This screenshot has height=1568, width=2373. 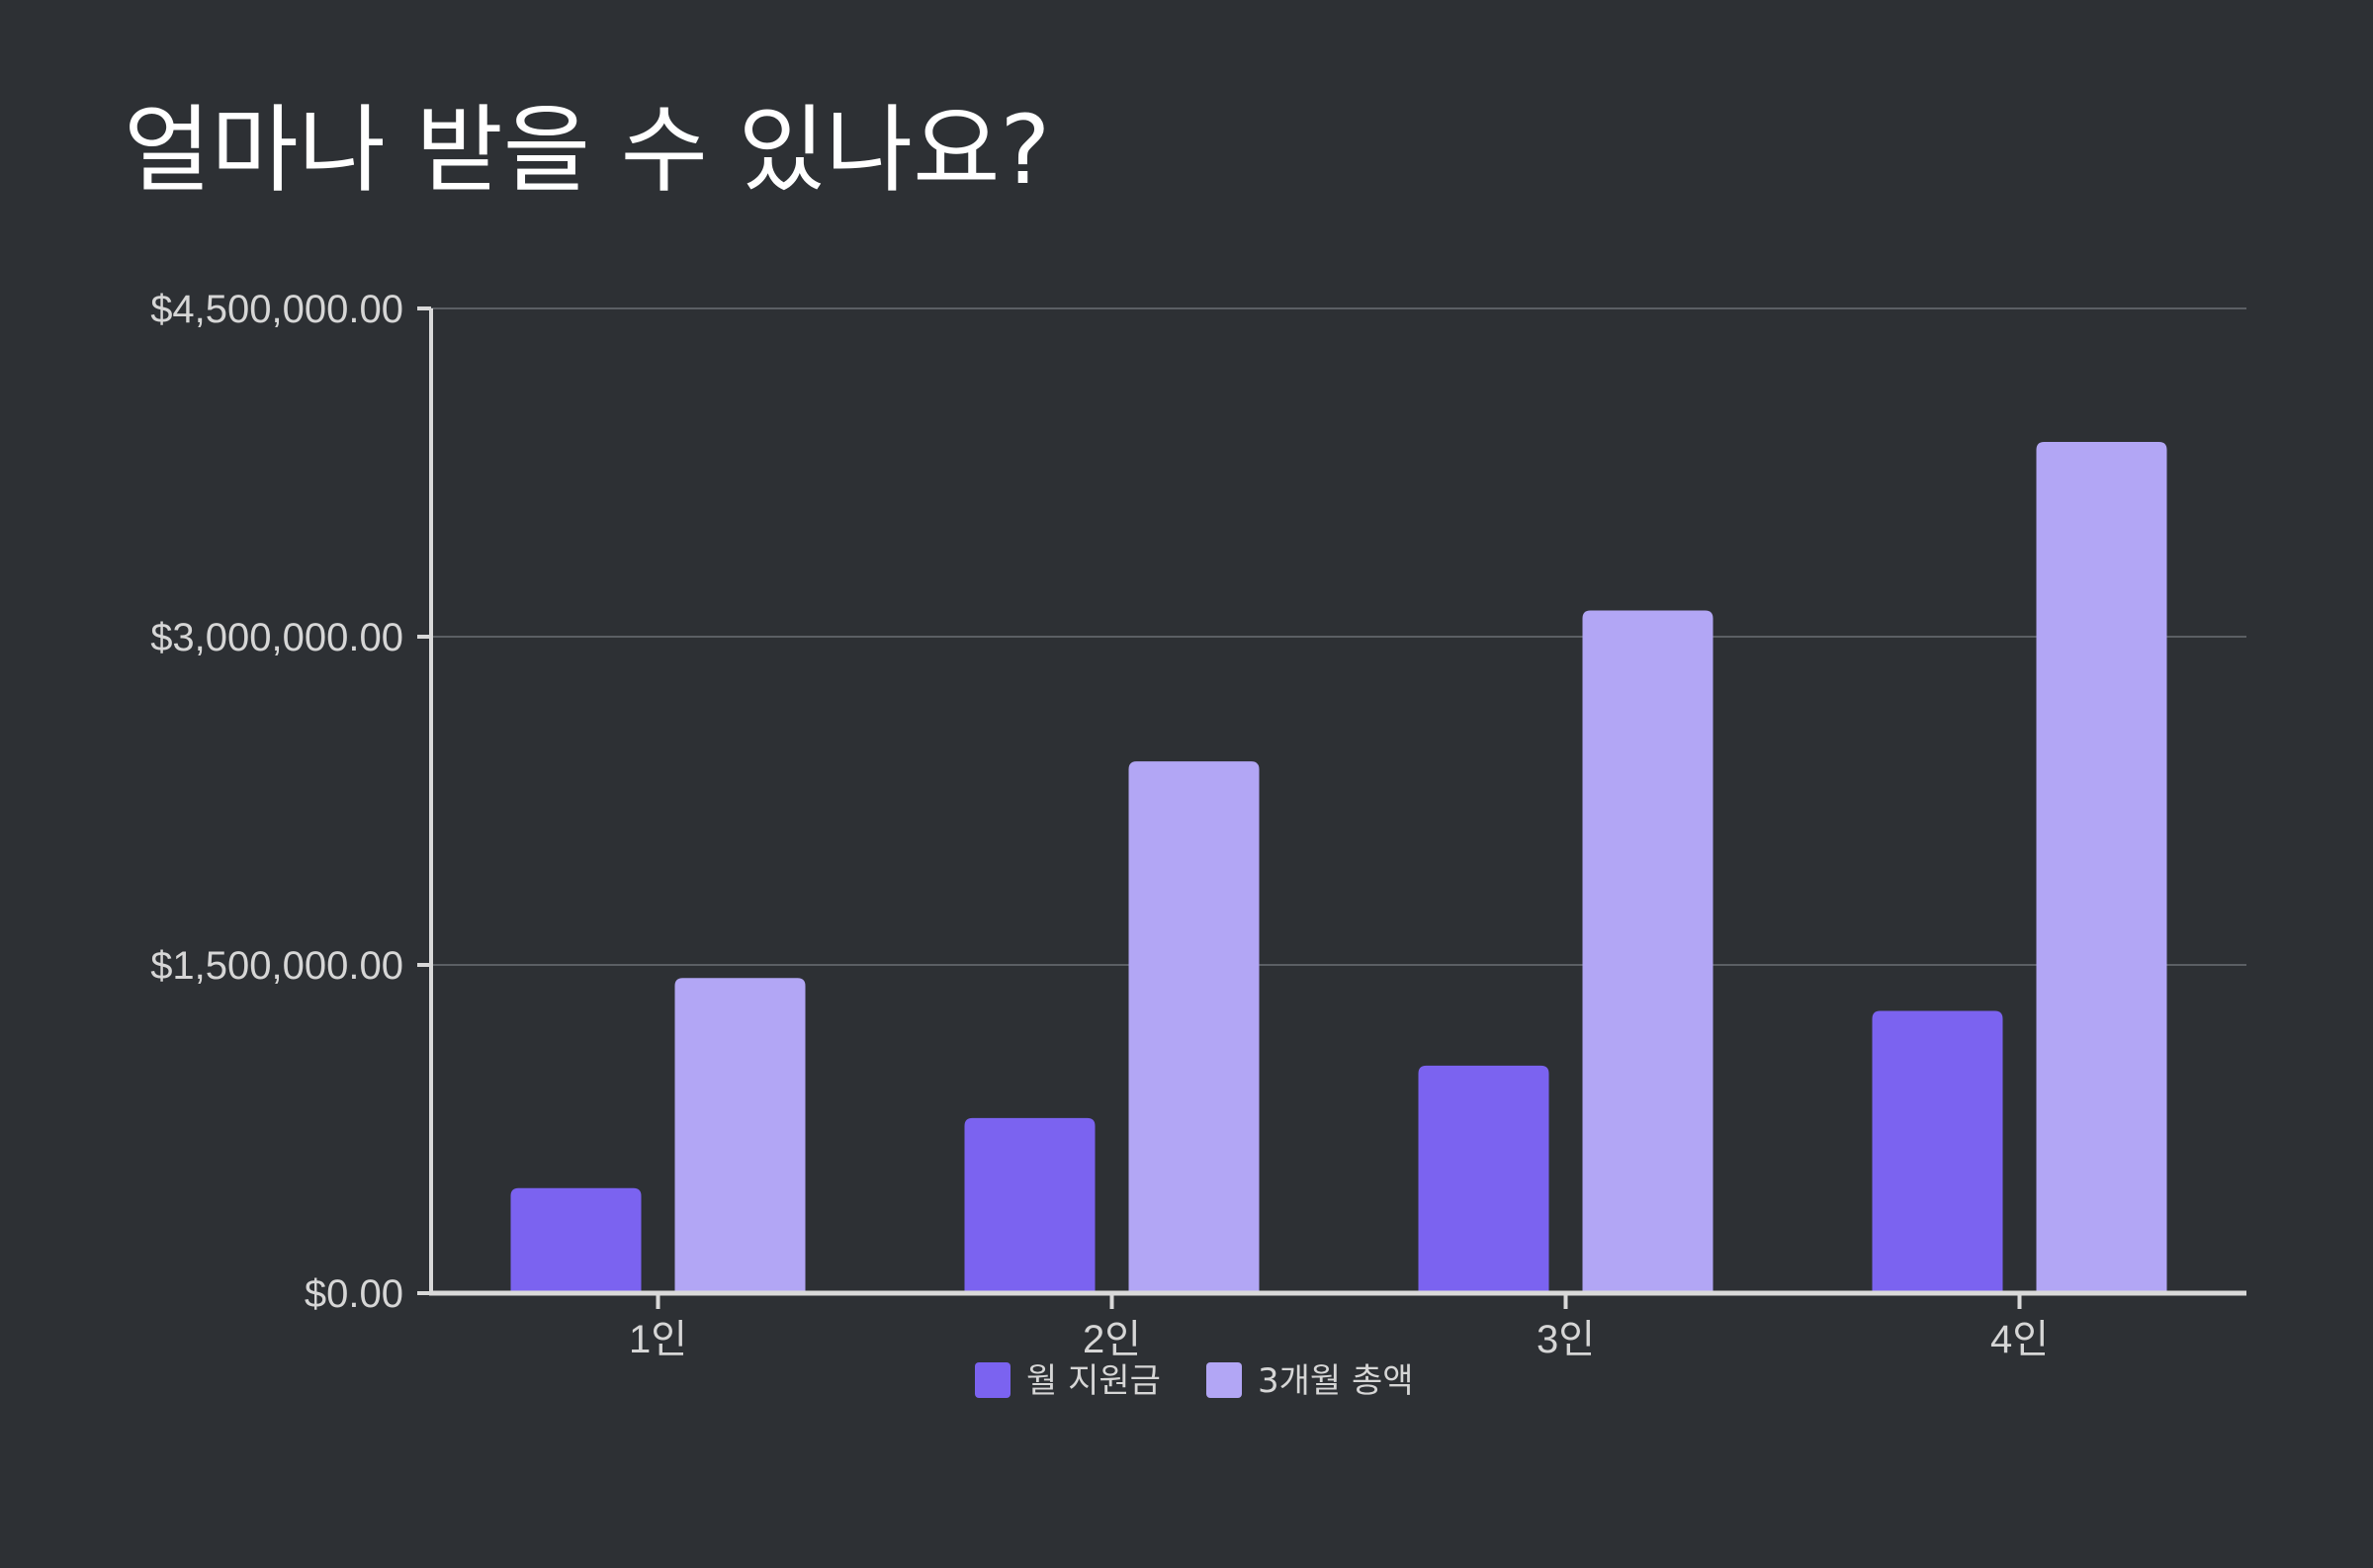 What do you see at coordinates (1339, 1340) in the screenshot?
I see `x-tick-labels: 1인 2인 3인 4인` at bounding box center [1339, 1340].